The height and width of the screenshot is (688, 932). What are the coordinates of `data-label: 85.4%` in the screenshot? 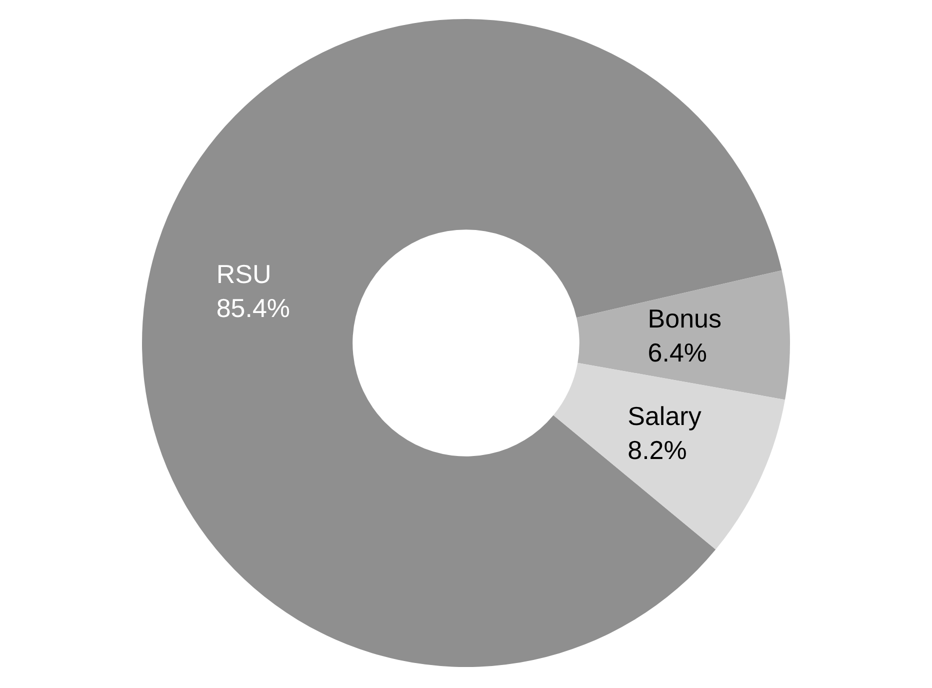 It's located at (253, 307).